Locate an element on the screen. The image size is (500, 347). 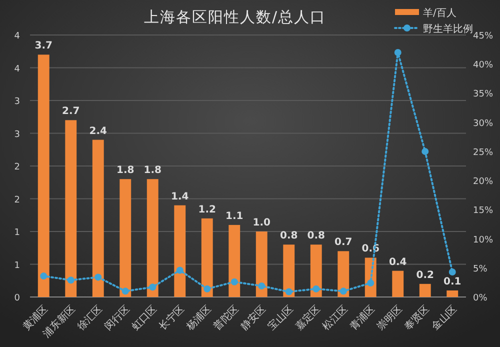
x-tick-label: 奉贤区 is located at coordinates (417, 318).